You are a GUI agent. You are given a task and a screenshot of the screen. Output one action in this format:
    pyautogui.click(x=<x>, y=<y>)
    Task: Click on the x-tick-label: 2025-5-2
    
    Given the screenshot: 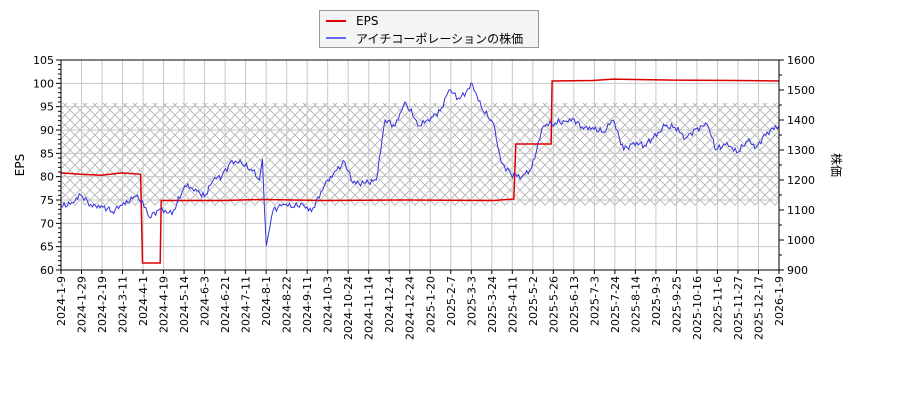 What is the action you would take?
    pyautogui.click(x=533, y=301)
    